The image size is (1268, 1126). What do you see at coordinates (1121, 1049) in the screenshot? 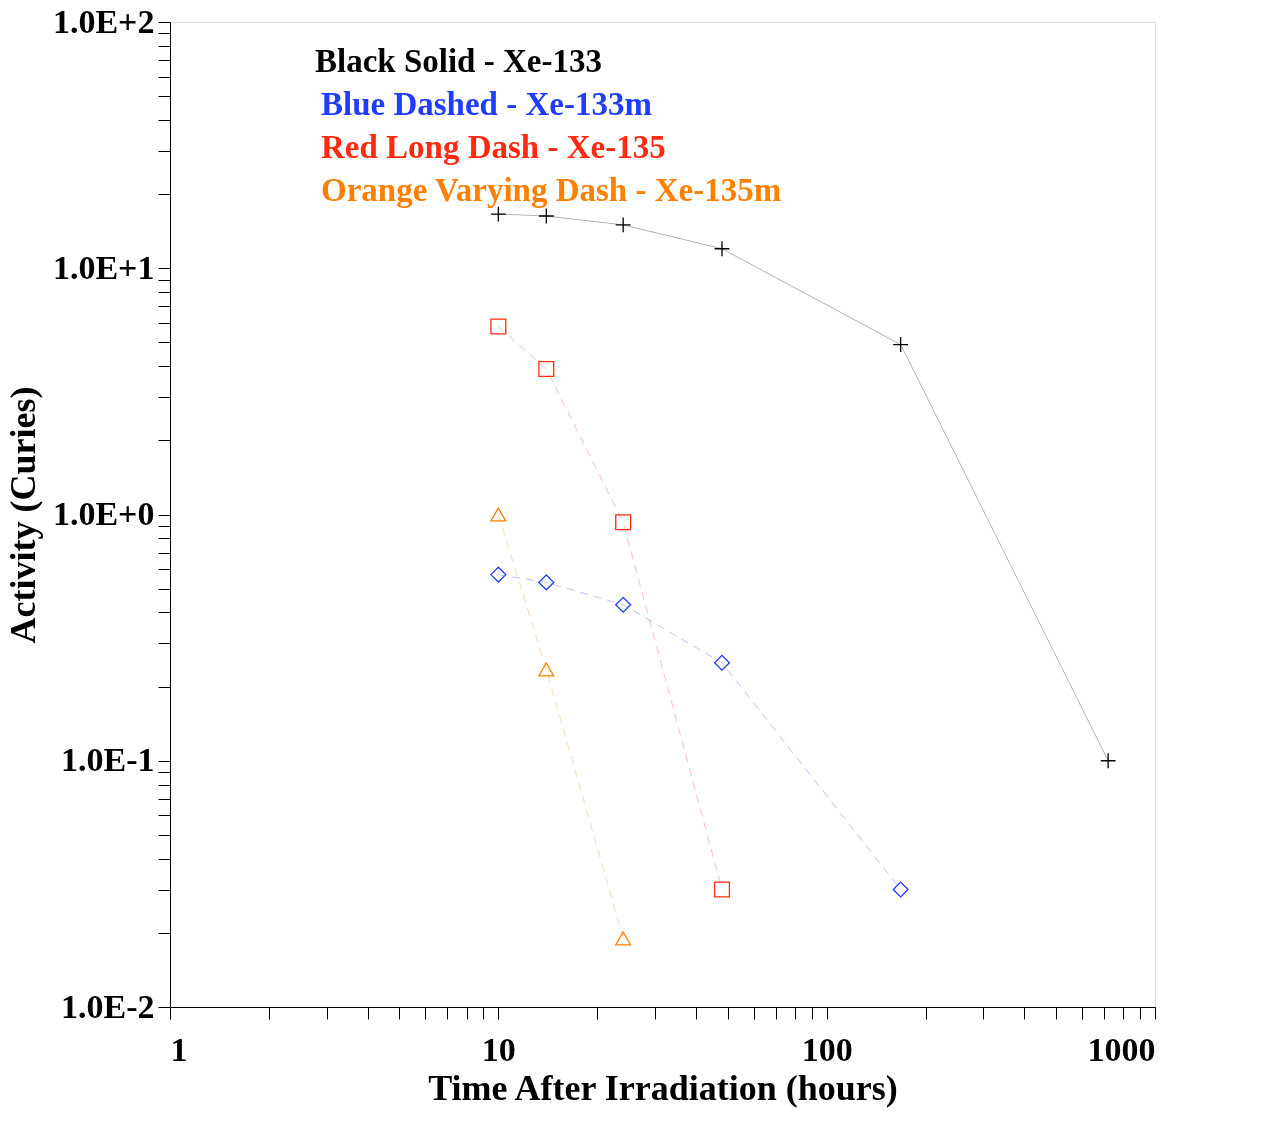
I see `x-tick-label: 1000` at bounding box center [1121, 1049].